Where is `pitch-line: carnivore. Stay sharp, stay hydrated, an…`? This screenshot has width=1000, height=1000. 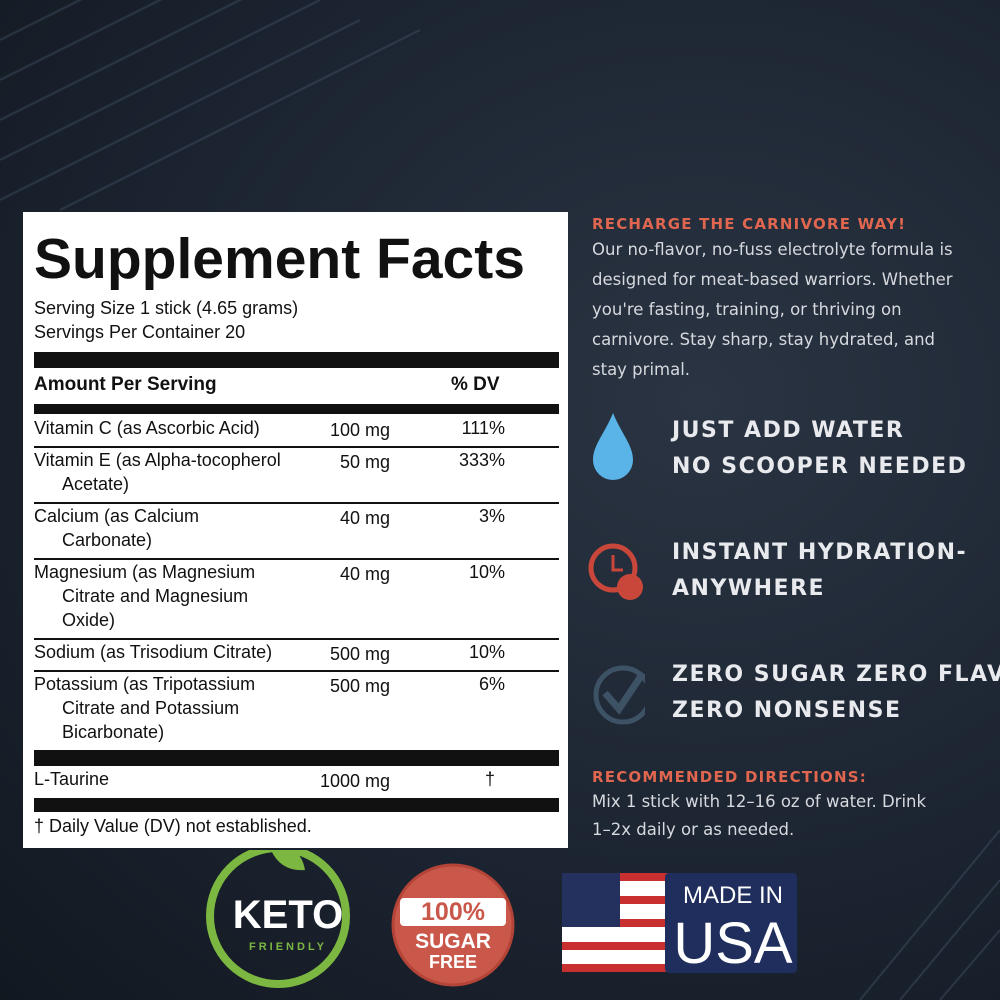
pitch-line: carnivore. Stay sharp, stay hydrated, an… is located at coordinates (764, 339).